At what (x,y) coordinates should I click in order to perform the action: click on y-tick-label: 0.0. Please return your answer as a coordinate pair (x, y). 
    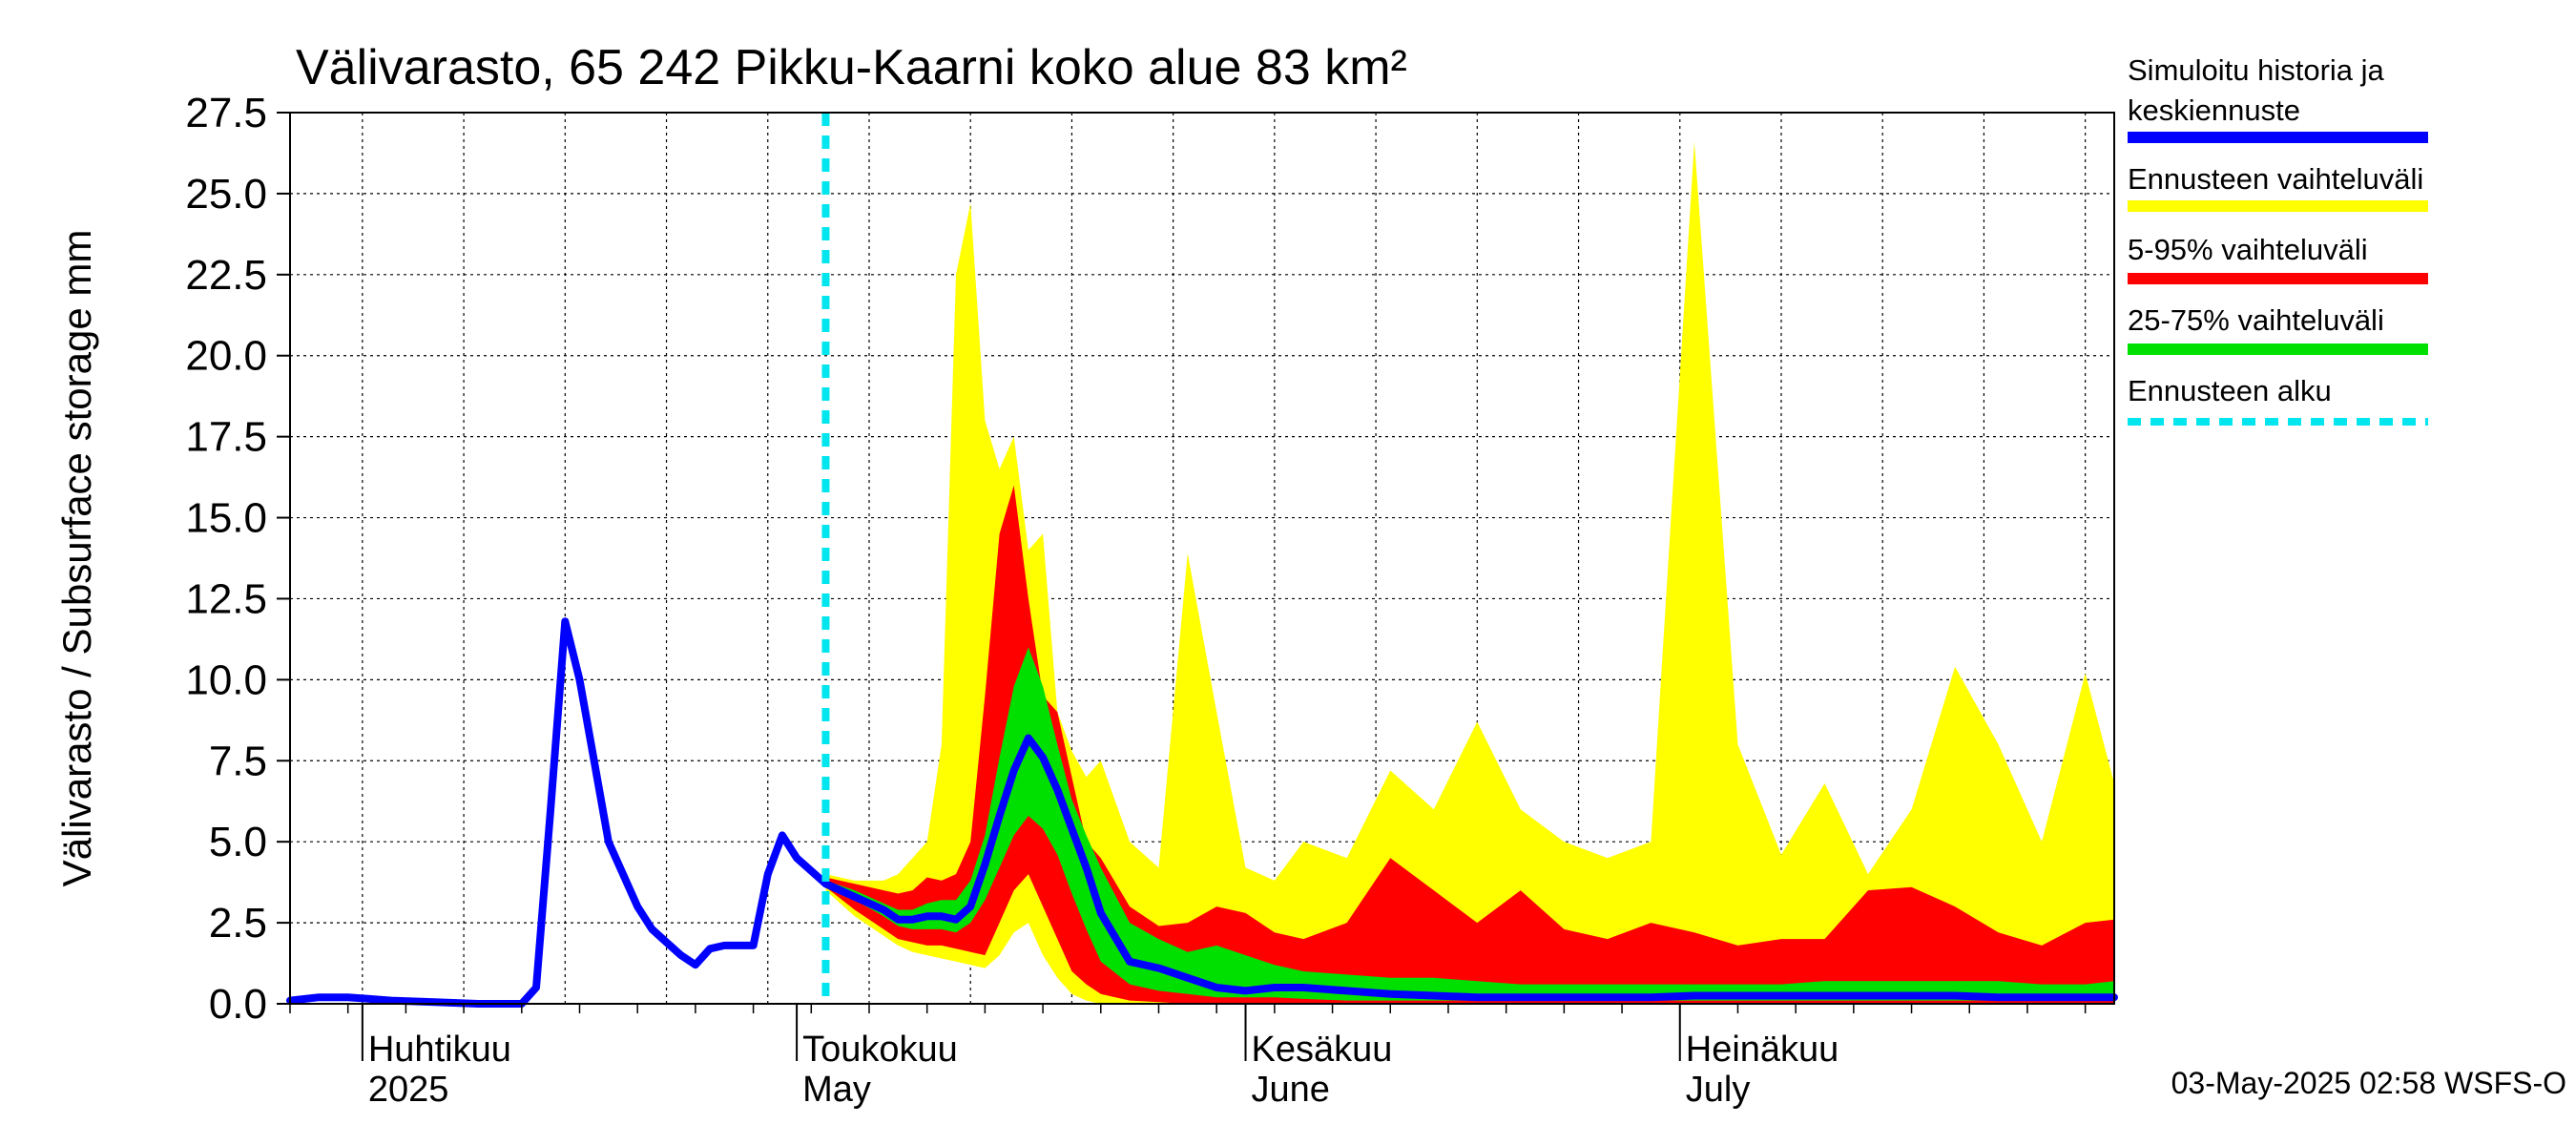
    Looking at the image, I should click on (238, 1005).